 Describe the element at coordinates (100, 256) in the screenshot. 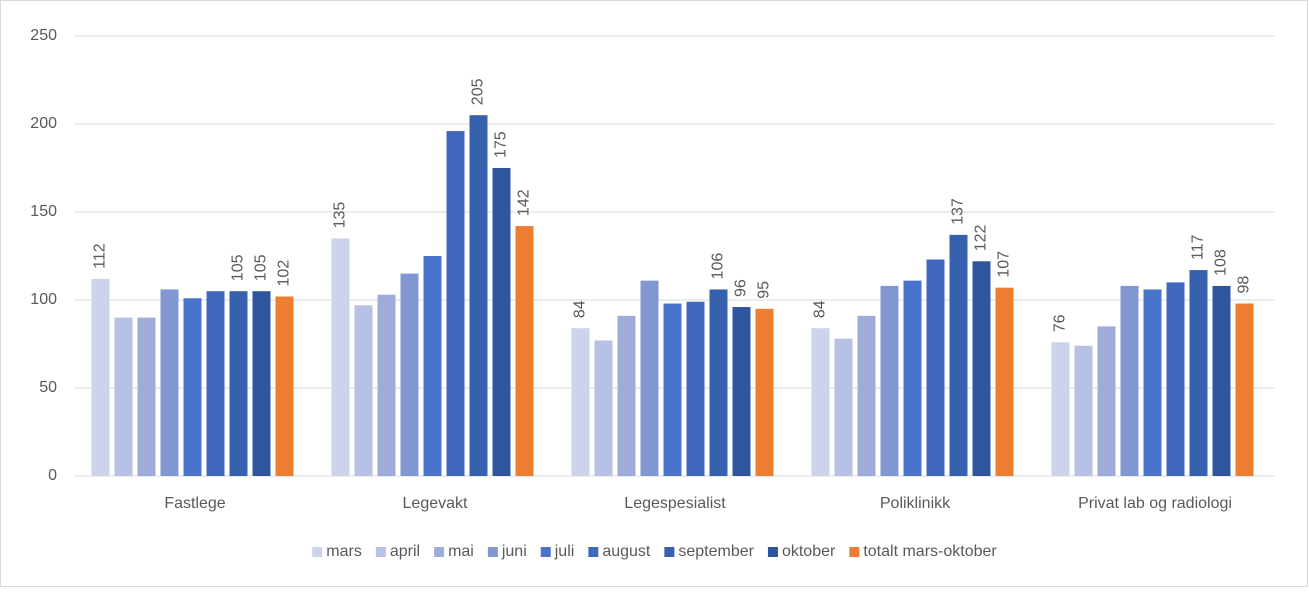

I see `data-label: 112` at that location.